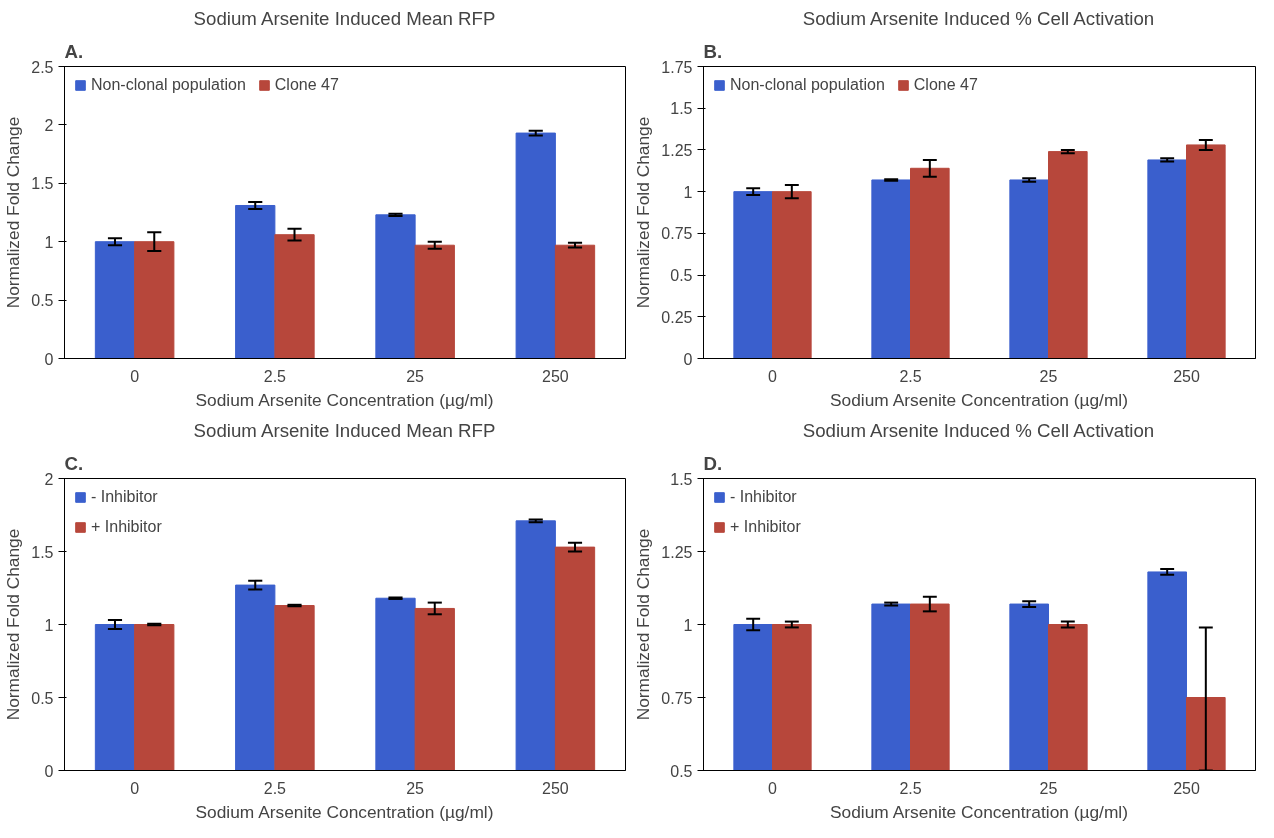 This screenshot has height=838, width=1274. I want to click on text: C., so click(74, 463).